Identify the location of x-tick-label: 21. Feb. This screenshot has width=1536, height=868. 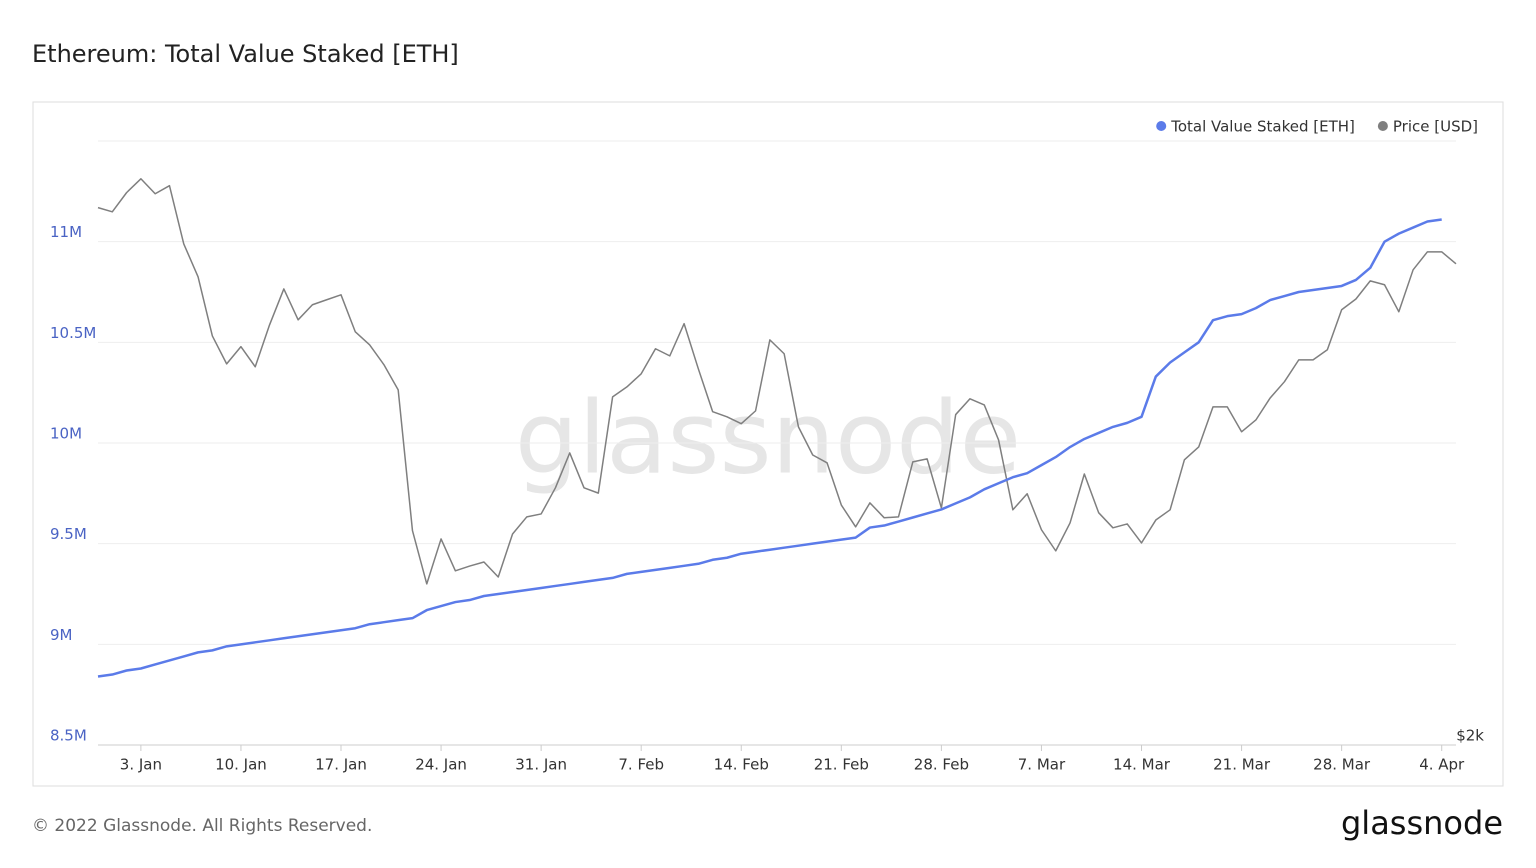
(841, 765).